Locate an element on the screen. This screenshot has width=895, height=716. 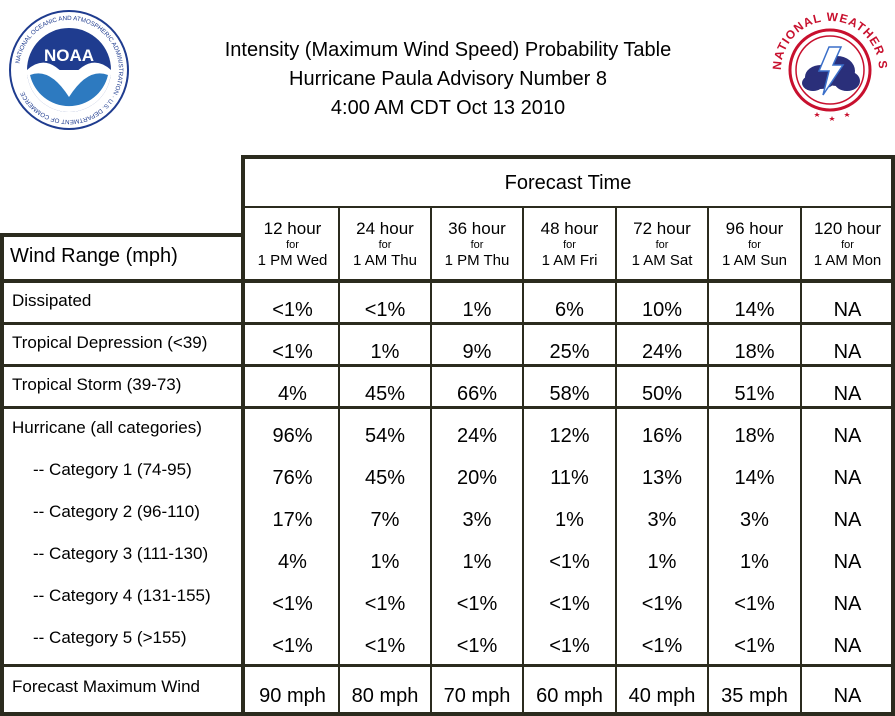
title-line-3: 4:00 AM CDT Oct 13 2010 is located at coordinates (448, 108).